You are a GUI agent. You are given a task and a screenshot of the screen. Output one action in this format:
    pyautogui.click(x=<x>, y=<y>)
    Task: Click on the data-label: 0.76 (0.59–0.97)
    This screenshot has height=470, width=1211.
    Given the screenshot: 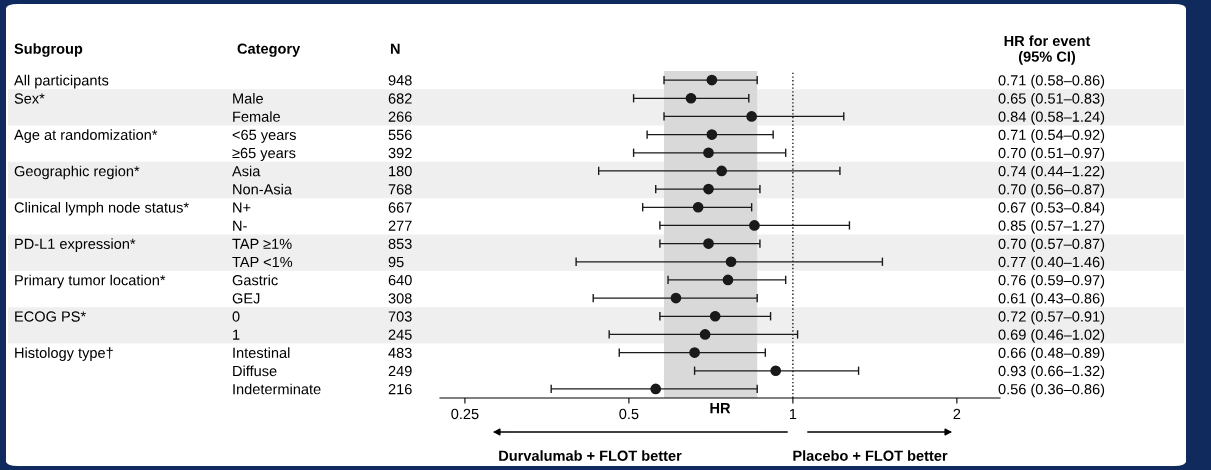 What is the action you would take?
    pyautogui.click(x=1051, y=281)
    